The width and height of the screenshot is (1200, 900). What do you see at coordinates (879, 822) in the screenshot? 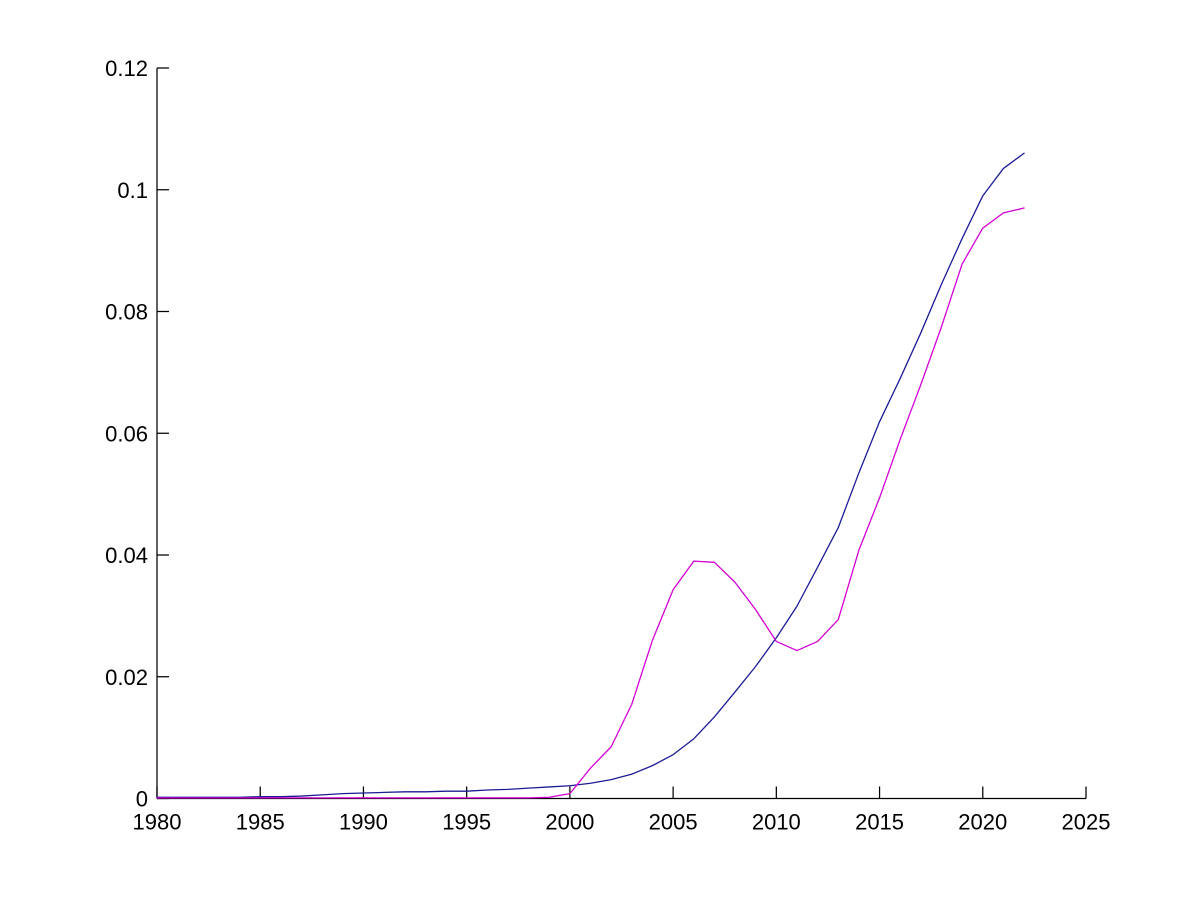
I see `x-tick-label: 2015` at bounding box center [879, 822].